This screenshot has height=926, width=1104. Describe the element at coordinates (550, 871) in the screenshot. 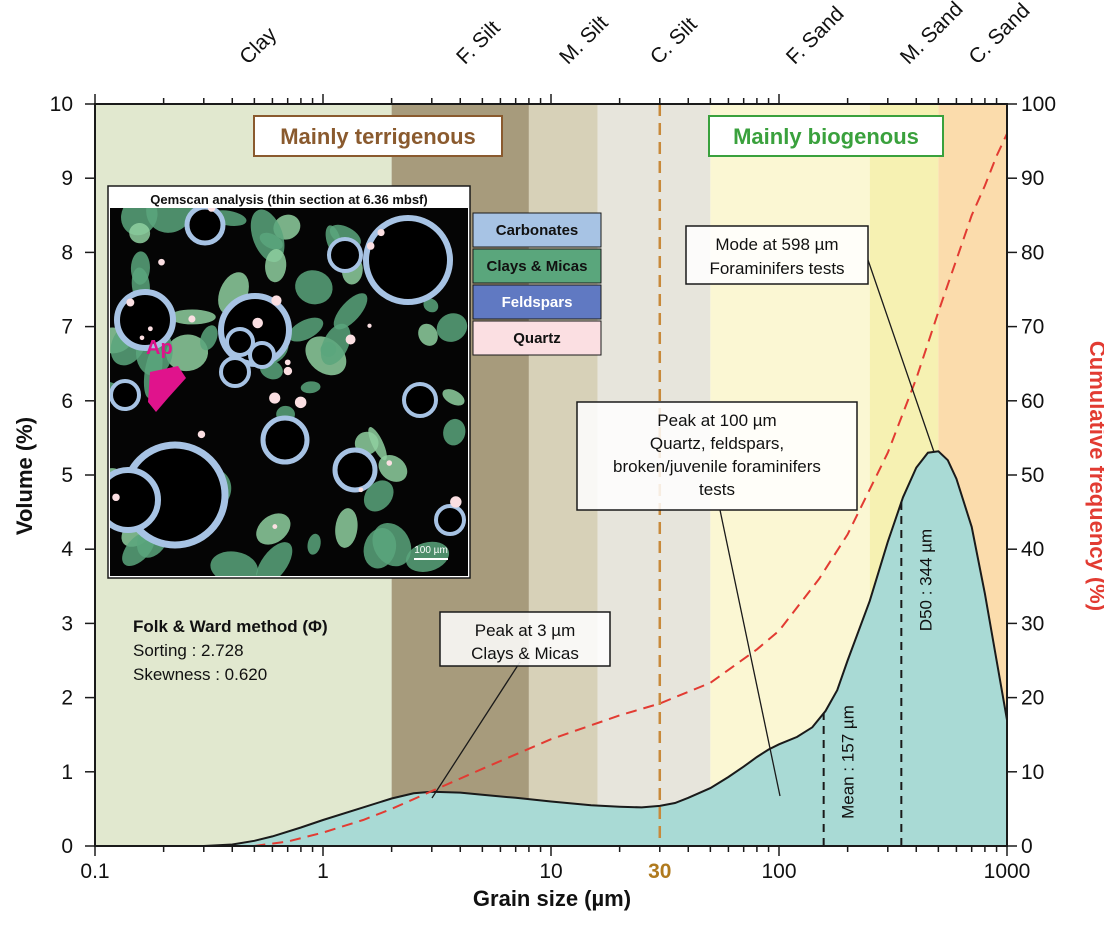

I see `x-tick-label: 10` at that location.